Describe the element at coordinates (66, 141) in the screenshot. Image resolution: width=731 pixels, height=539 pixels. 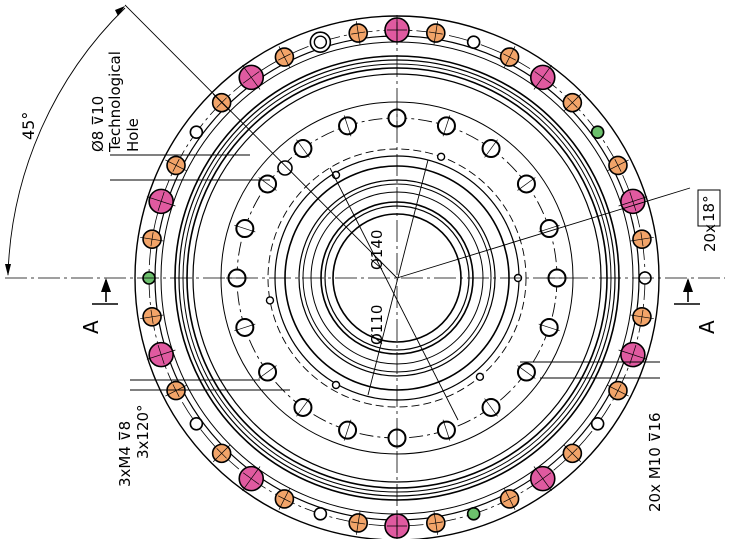
I see `angle-arc` at that location.